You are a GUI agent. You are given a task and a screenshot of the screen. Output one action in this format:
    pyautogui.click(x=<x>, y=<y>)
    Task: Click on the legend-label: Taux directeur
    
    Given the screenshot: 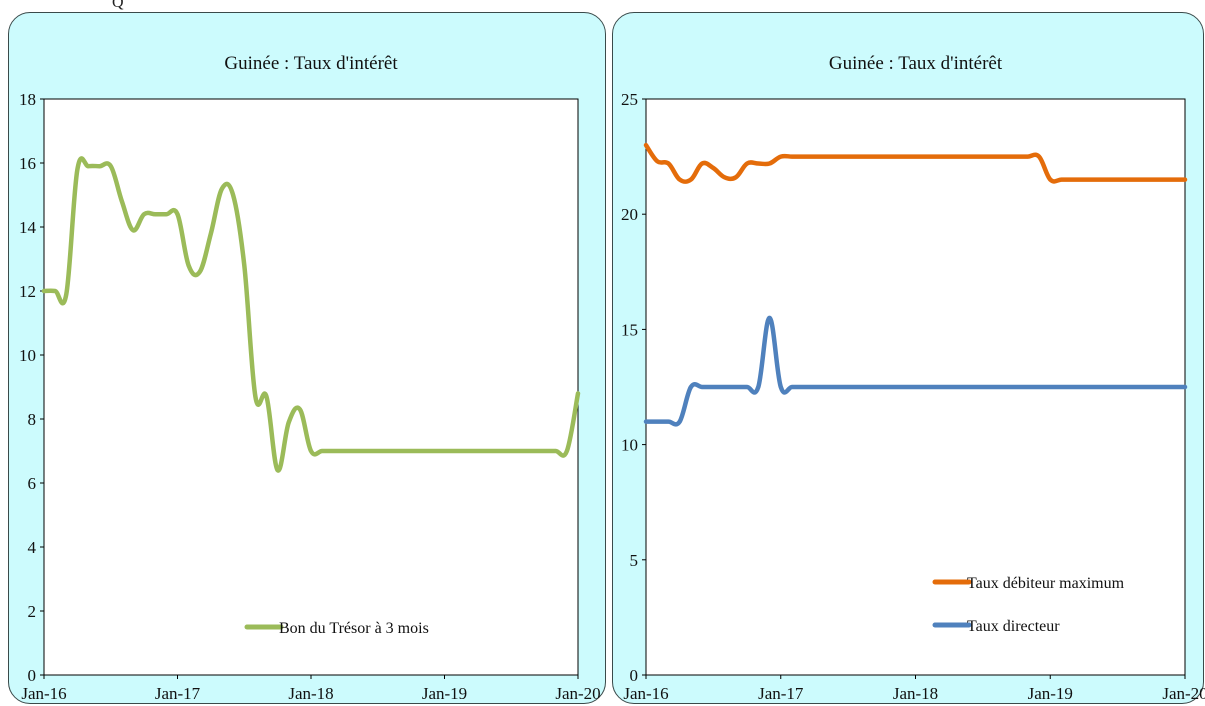 What is the action you would take?
    pyautogui.click(x=1013, y=626)
    